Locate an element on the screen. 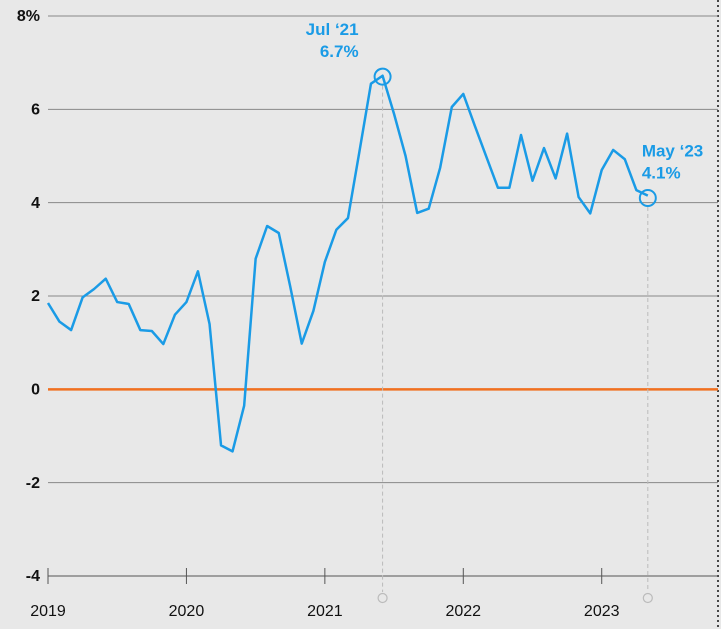 The width and height of the screenshot is (721, 629). y-tick-label: 8% is located at coordinates (28, 16).